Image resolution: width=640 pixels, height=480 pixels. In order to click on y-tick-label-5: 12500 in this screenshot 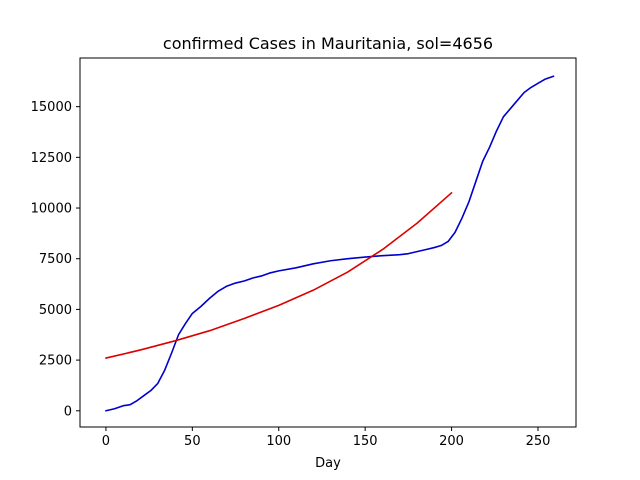, I will do `click(51, 158)`.